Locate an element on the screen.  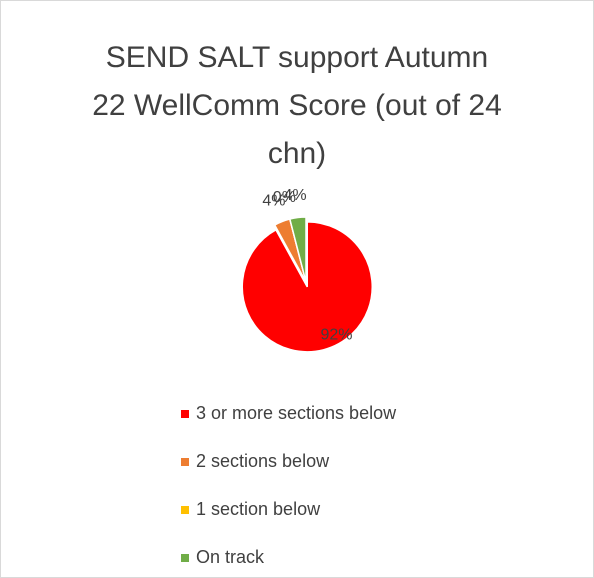
legend-label: 1 section below is located at coordinates (258, 509).